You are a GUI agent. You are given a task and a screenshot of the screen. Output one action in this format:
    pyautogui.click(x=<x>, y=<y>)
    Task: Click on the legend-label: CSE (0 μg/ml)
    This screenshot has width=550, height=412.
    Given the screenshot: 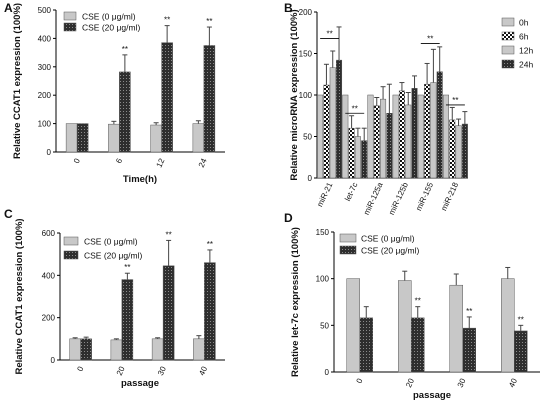 What is the action you would take?
    pyautogui.click(x=109, y=17)
    